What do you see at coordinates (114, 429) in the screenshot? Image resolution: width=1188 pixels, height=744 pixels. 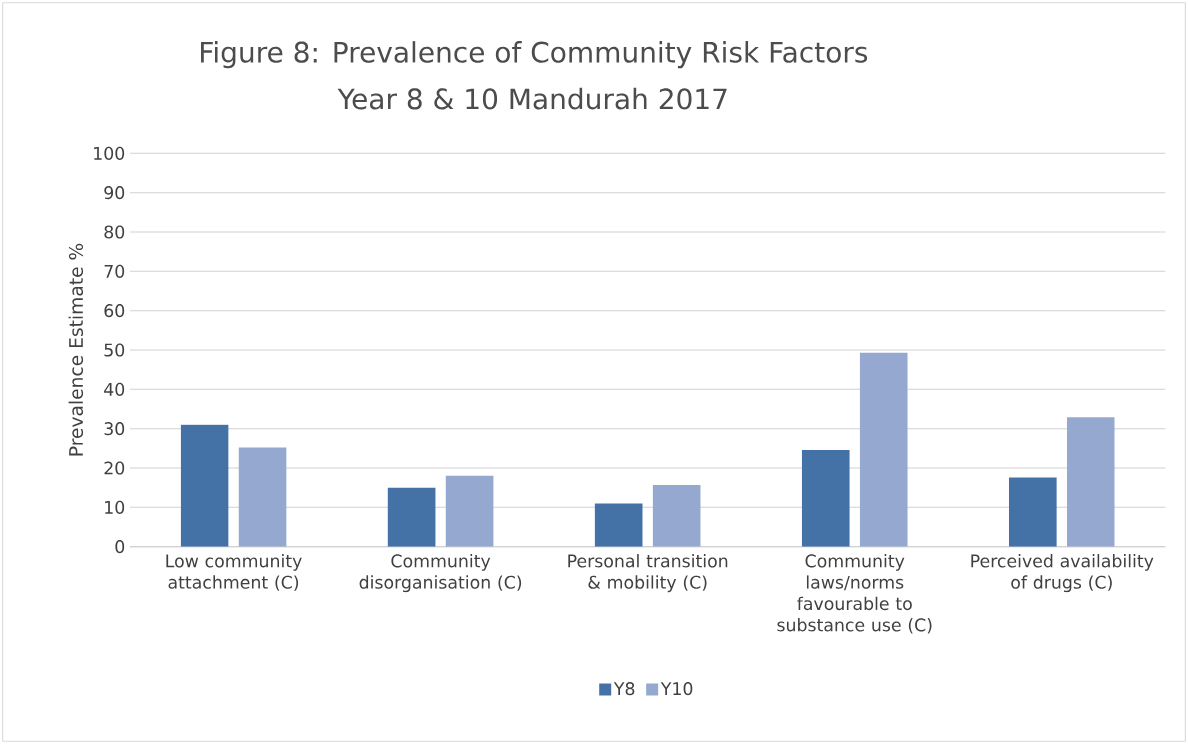 I see `y-tick-label: 30` at bounding box center [114, 429].